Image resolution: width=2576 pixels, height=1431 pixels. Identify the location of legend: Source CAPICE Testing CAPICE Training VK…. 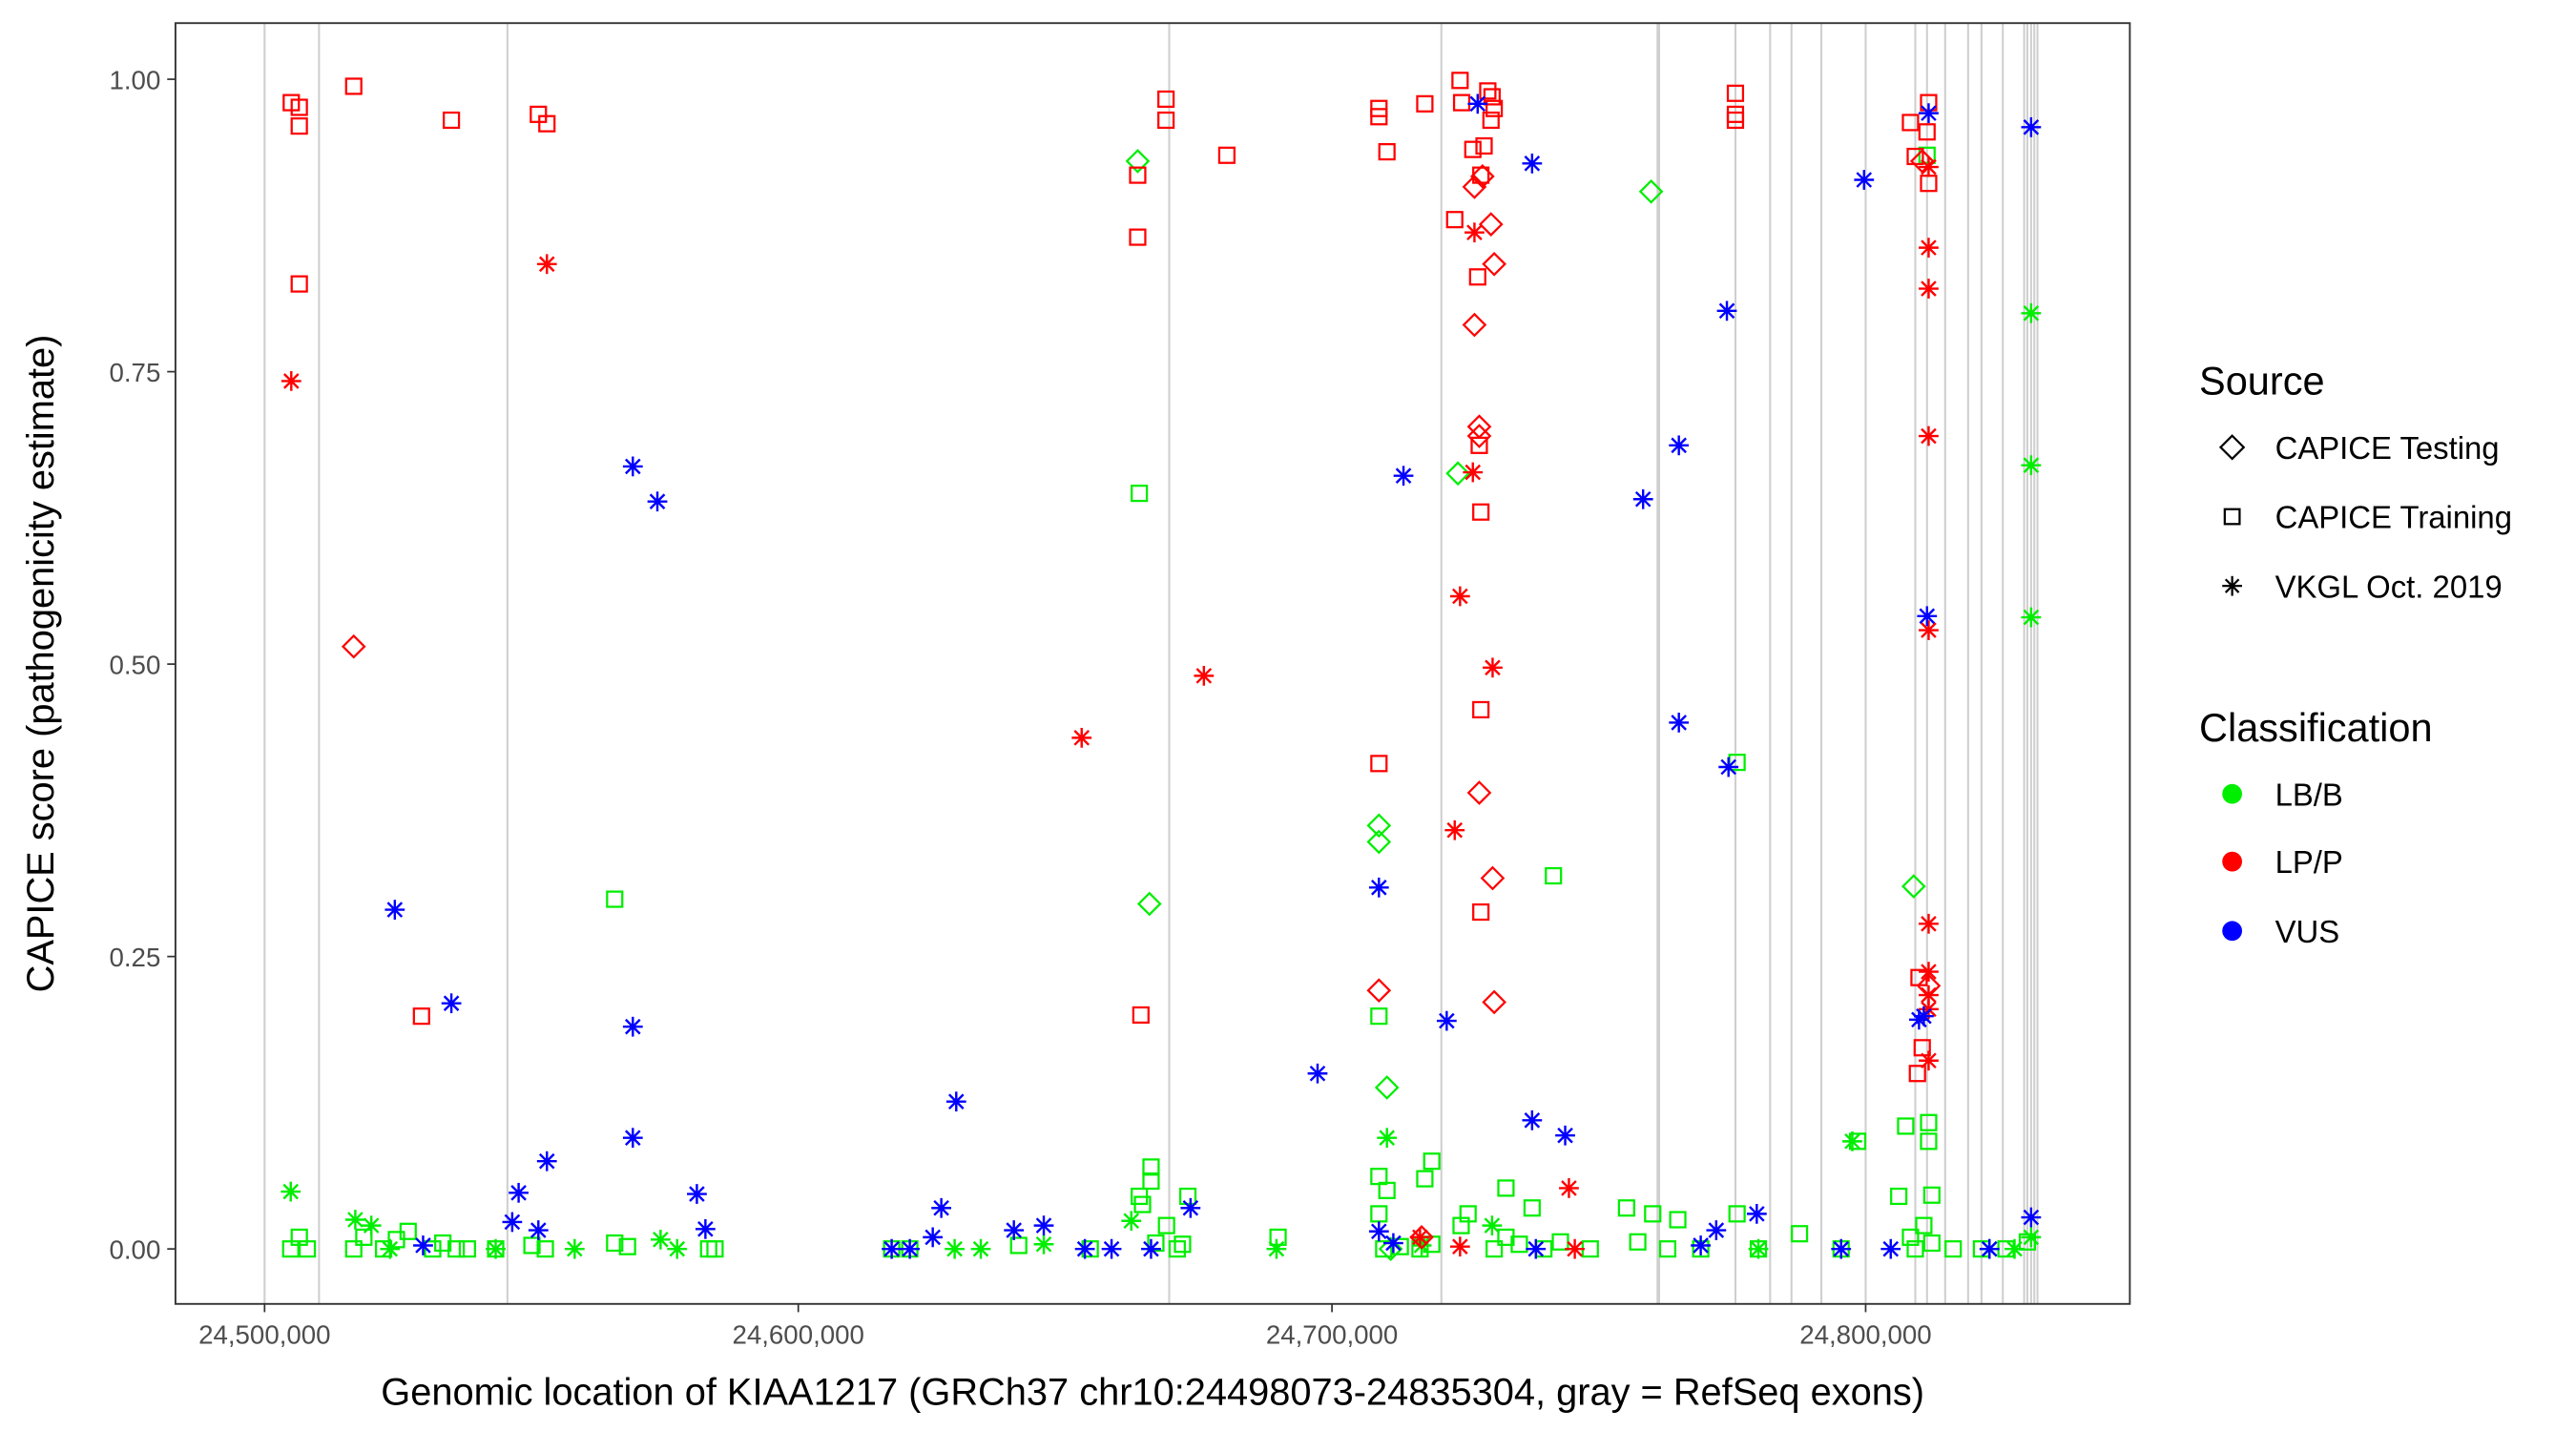
(2355, 653).